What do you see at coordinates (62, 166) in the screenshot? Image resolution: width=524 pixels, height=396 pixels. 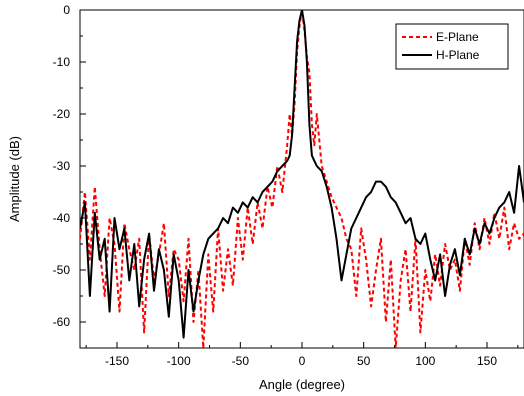 I see `y-tick-label: -30` at bounding box center [62, 166].